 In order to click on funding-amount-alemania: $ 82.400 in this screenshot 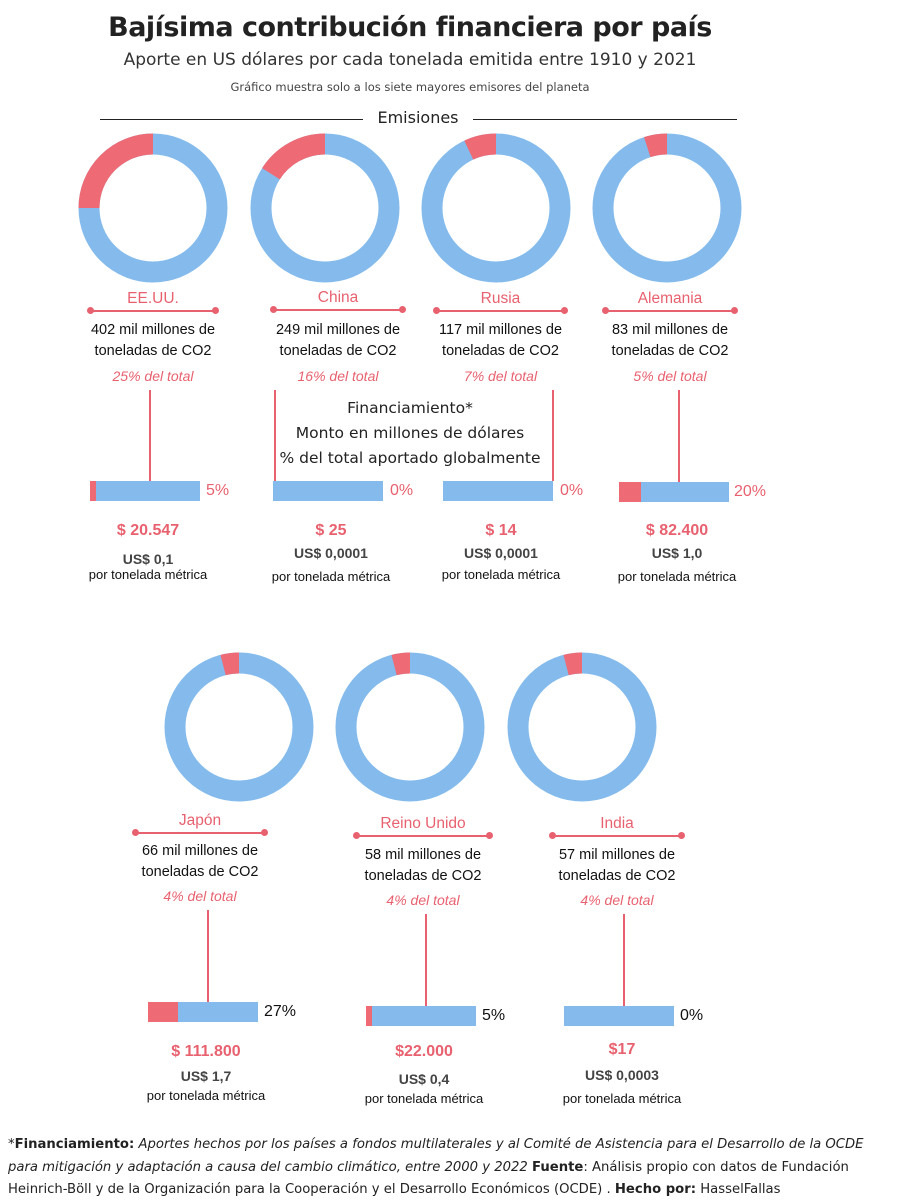, I will do `click(677, 530)`.